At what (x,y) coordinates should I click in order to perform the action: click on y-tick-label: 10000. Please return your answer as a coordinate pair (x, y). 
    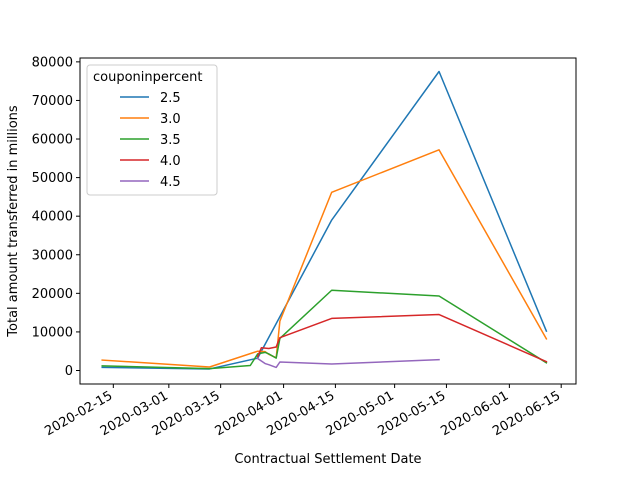
    Looking at the image, I should click on (52, 332).